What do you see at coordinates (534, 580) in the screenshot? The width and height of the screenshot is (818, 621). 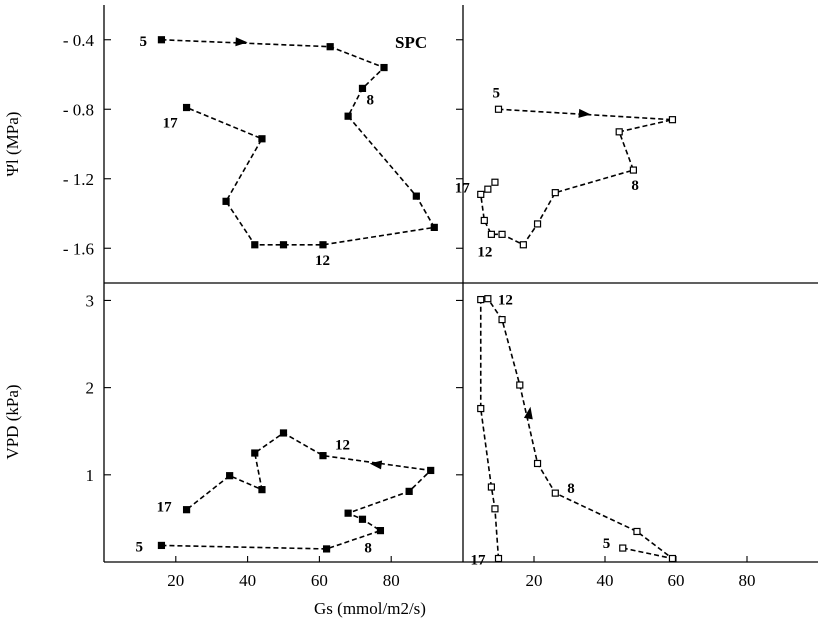 I see `x-tick-label-right-0: 20` at bounding box center [534, 580].